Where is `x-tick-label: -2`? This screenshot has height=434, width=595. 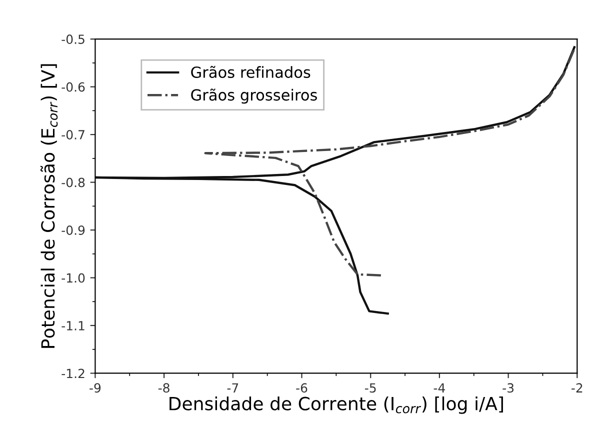 x-tick-label: -2 is located at coordinates (577, 387).